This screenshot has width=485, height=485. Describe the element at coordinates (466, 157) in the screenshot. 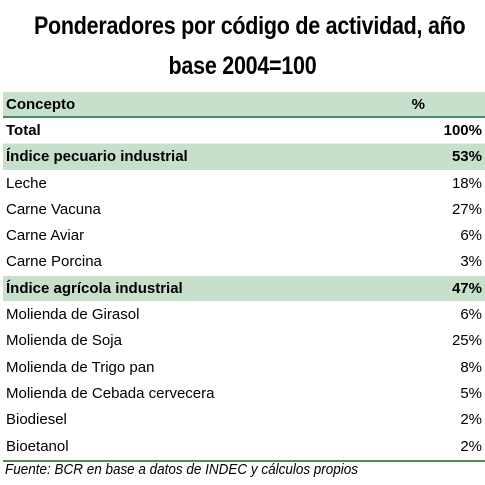

I see `row-value: 53%` at that location.